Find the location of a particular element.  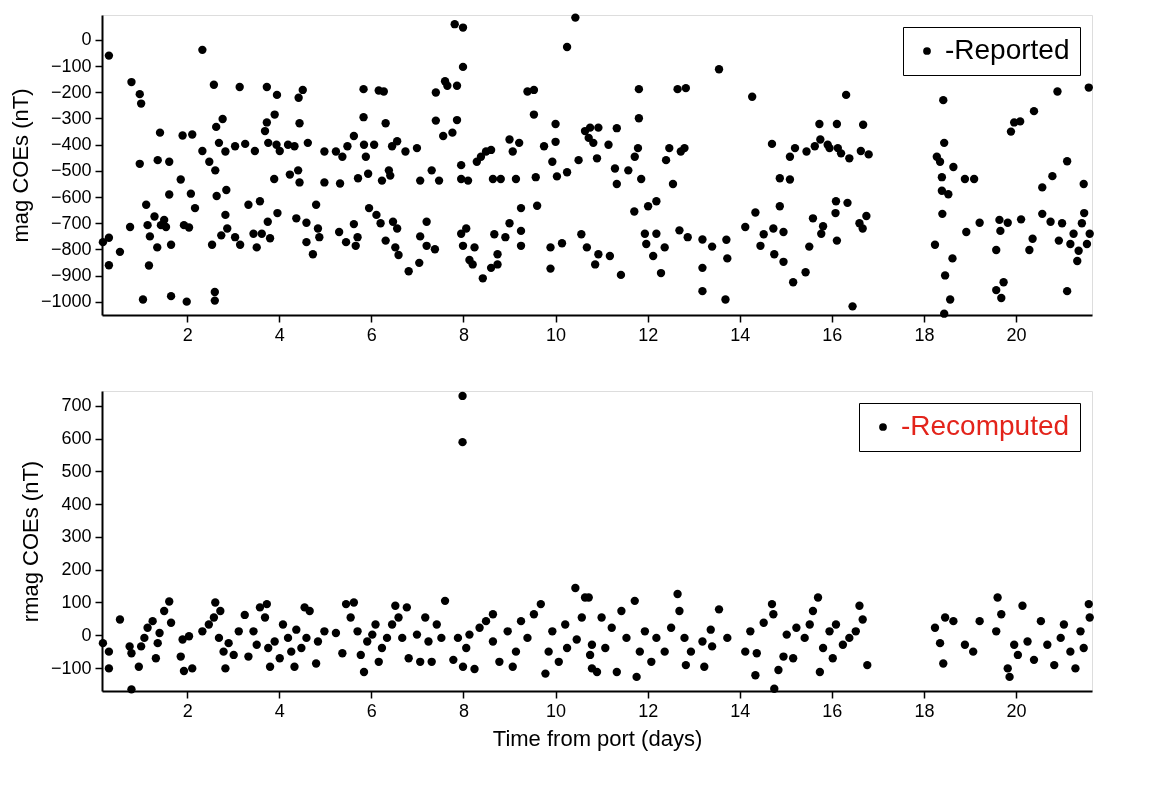

y-tick-label: −500 is located at coordinates (71, 170).